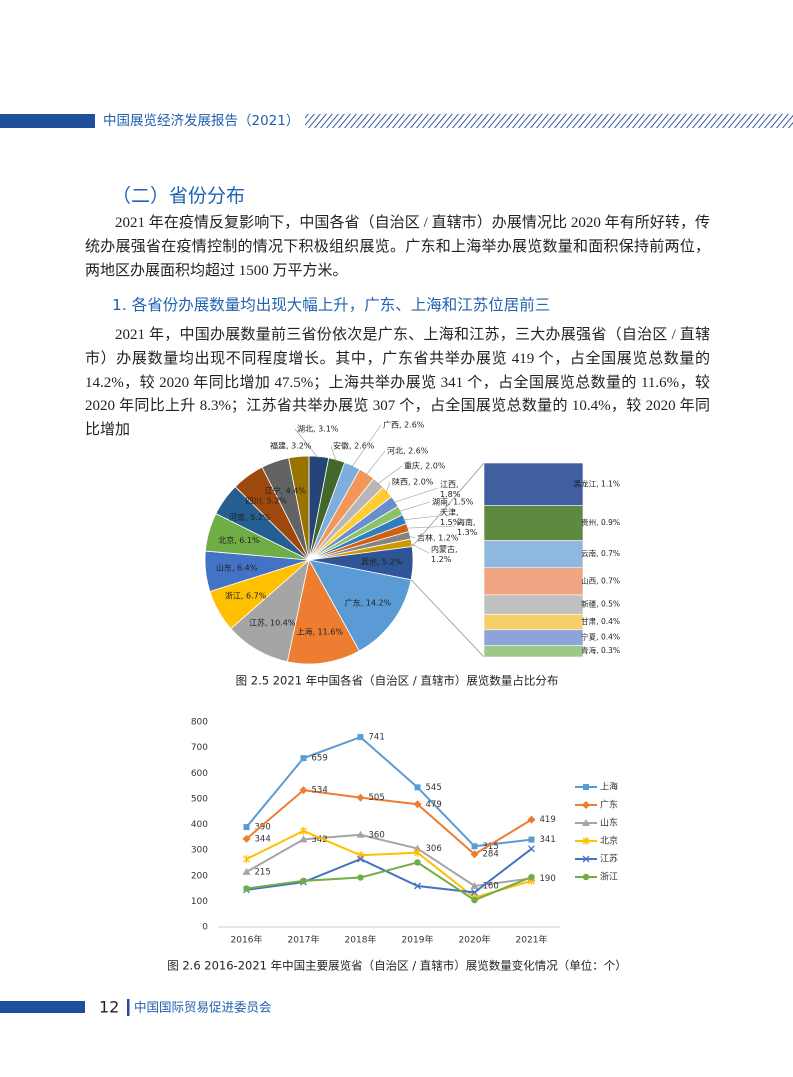  I want to click on pie-label: 天津, 1.5%, so click(450, 517).